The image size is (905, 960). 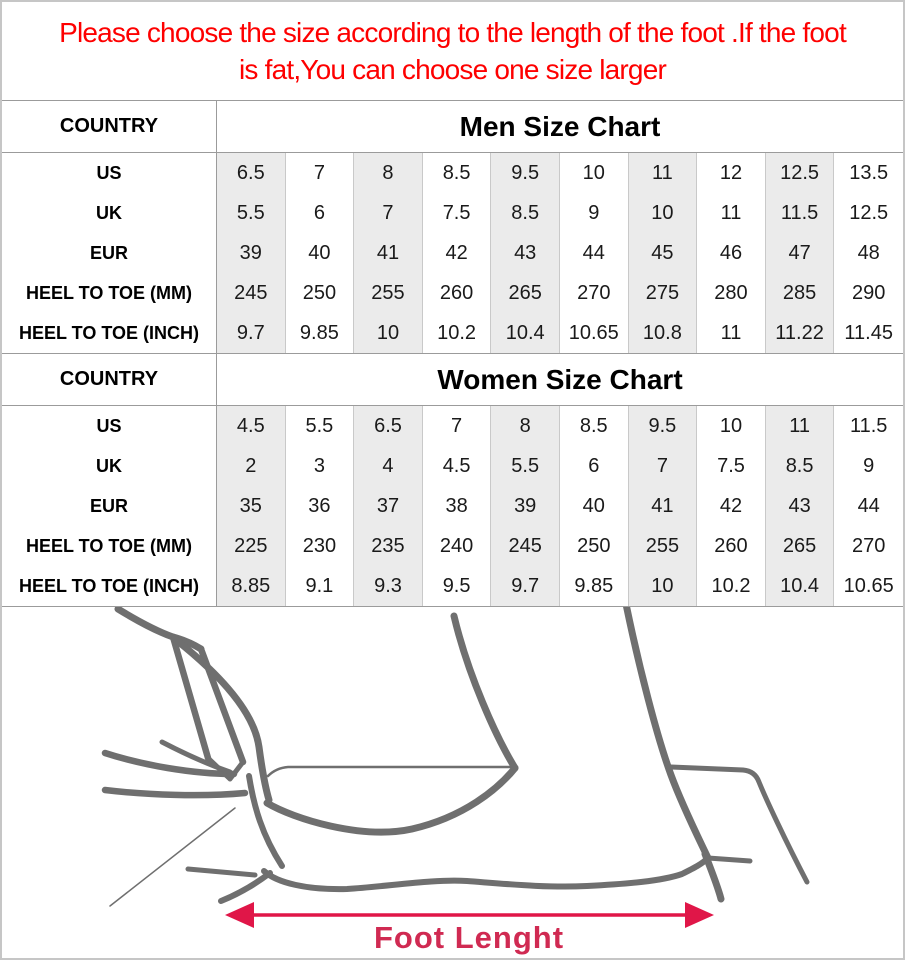 What do you see at coordinates (251, 253) in the screenshot?
I see `size-cell: 39` at bounding box center [251, 253].